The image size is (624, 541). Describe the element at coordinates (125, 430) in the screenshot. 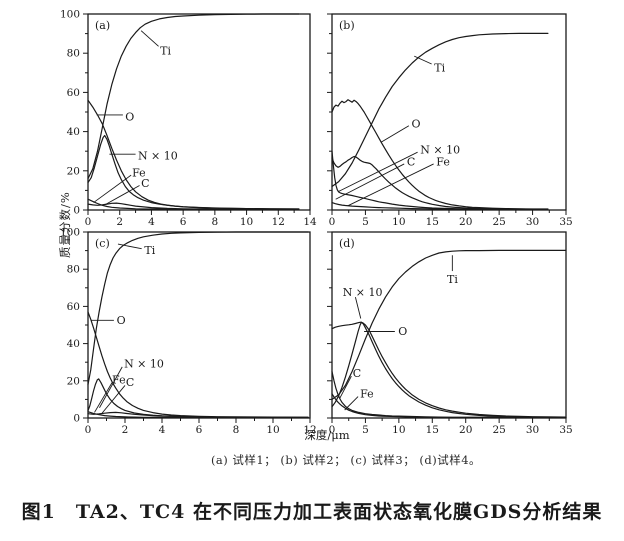

I see `x-tick-label: 2` at that location.